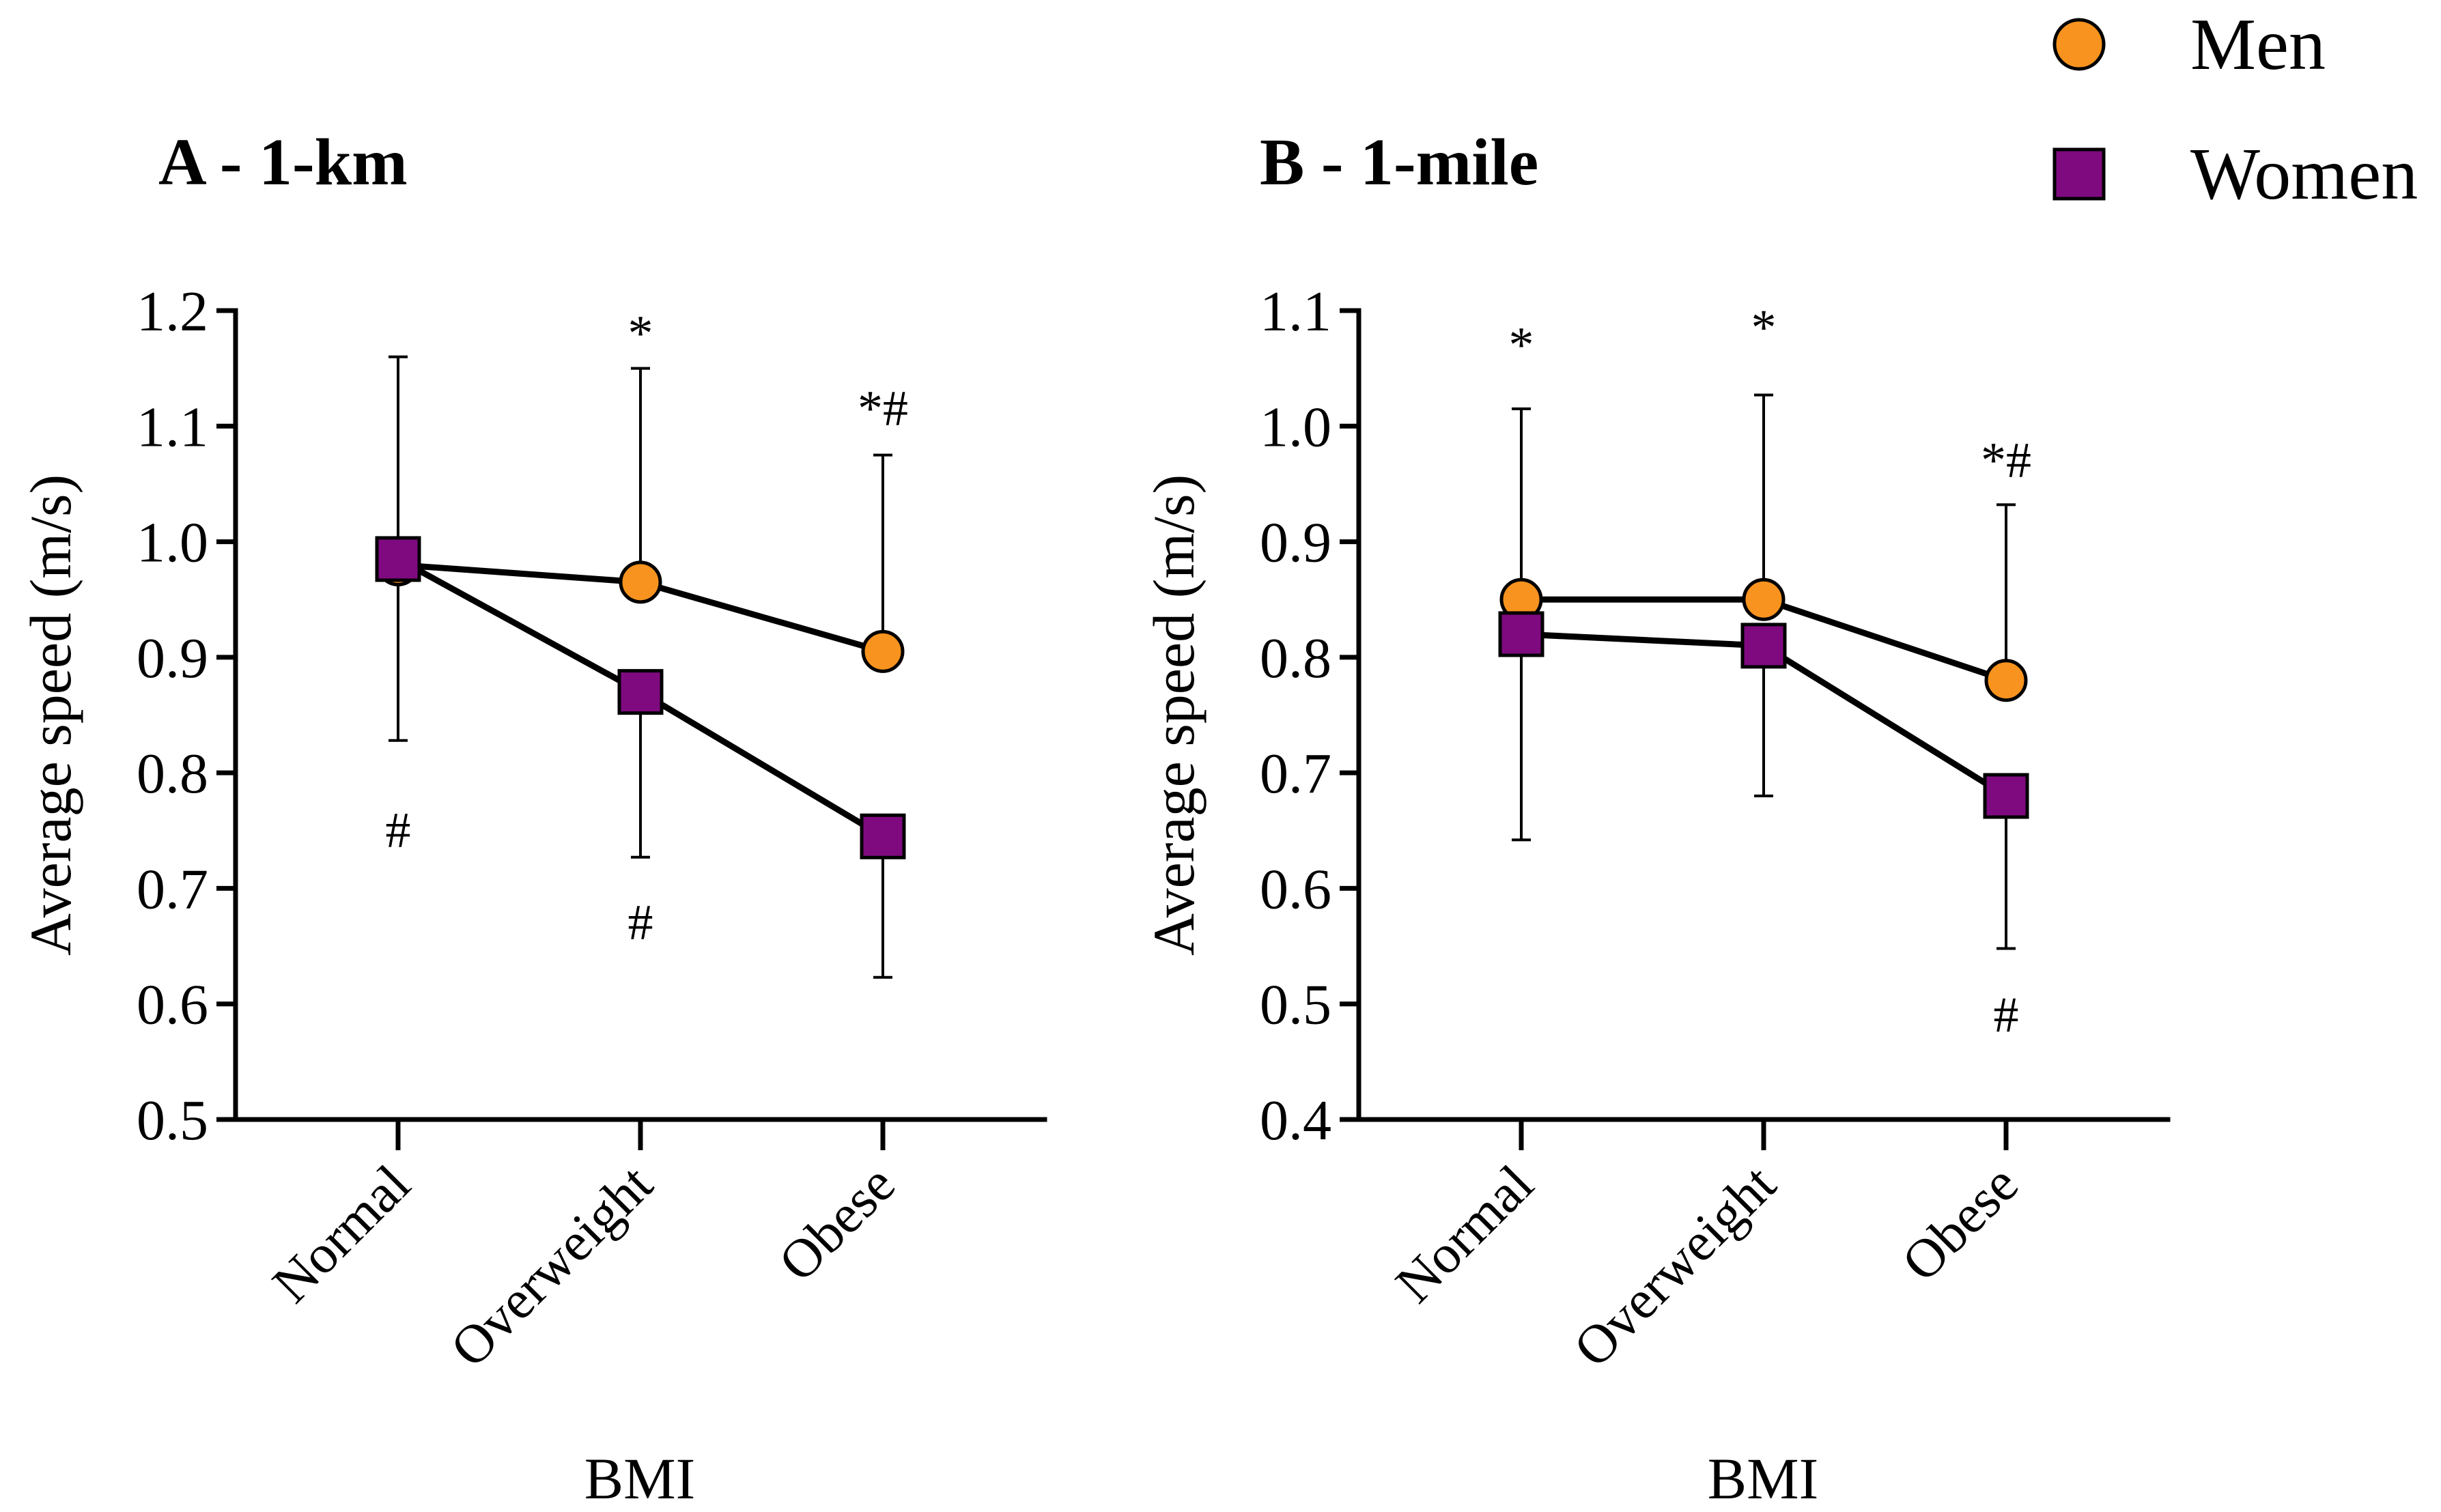  Describe the element at coordinates (2235, 109) in the screenshot. I see `legend: Men Women` at that location.